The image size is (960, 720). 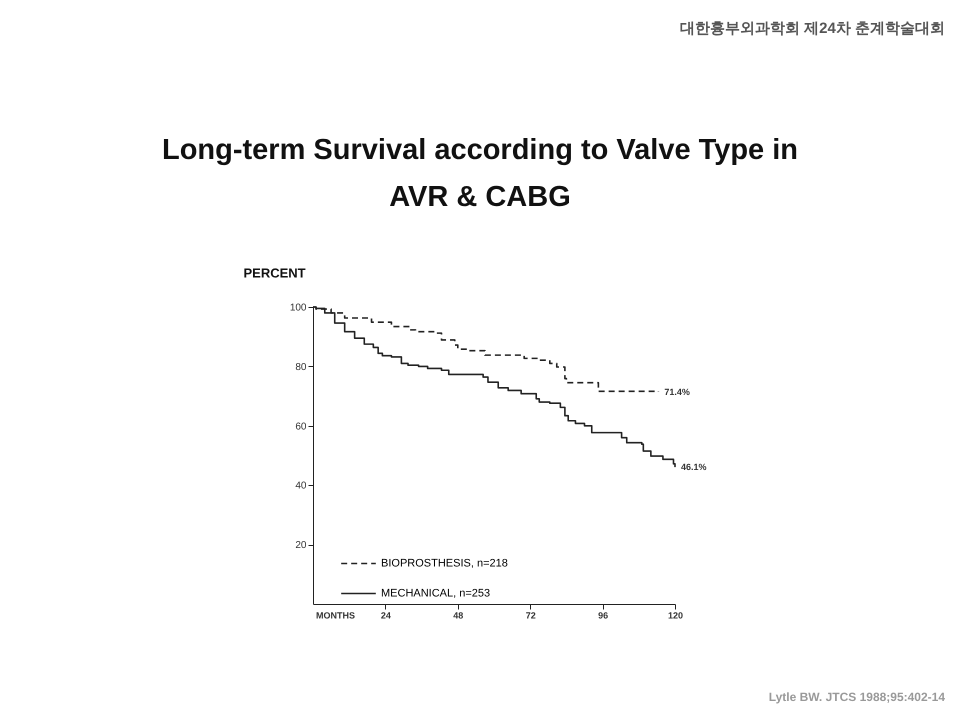 What do you see at coordinates (677, 391) in the screenshot?
I see `annotation: 71.4%` at bounding box center [677, 391].